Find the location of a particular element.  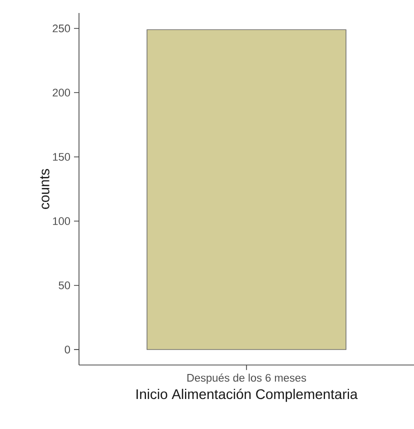

x-tick-label: Después de los 6 meses is located at coordinates (246, 379).